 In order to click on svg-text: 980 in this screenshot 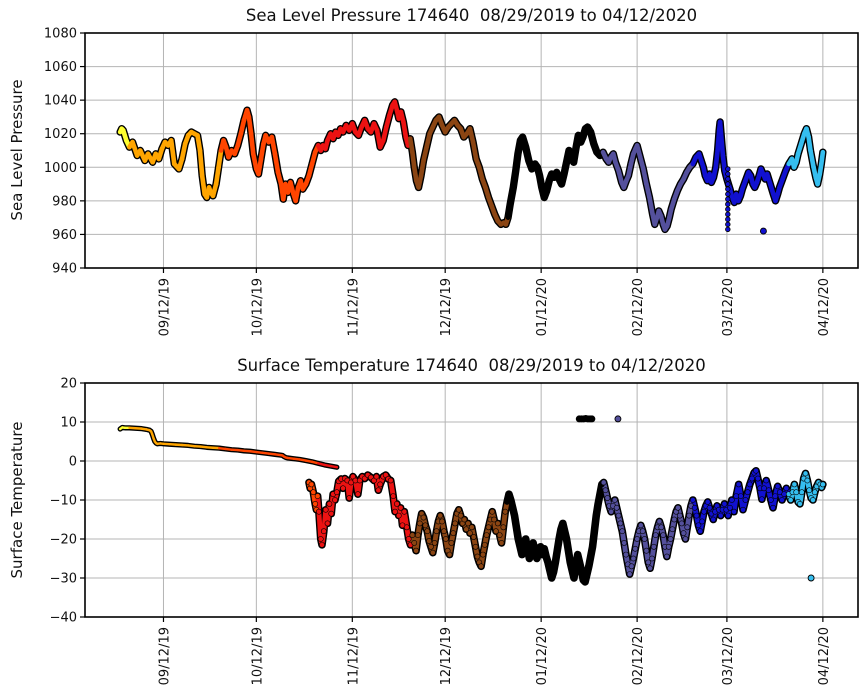, I will do `click(64, 201)`.